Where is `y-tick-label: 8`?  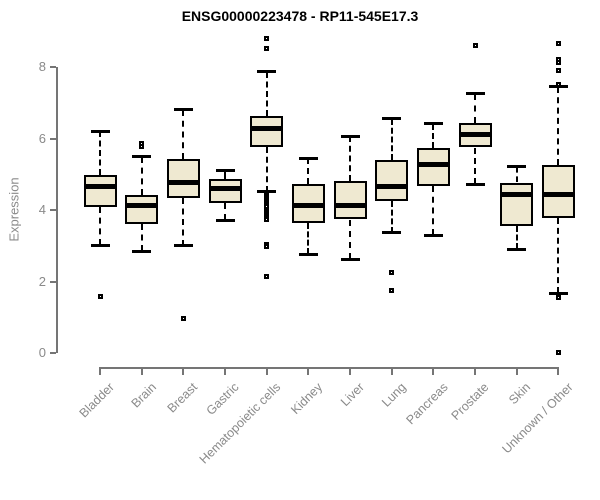 y-tick-label: 8 is located at coordinates (42, 66).